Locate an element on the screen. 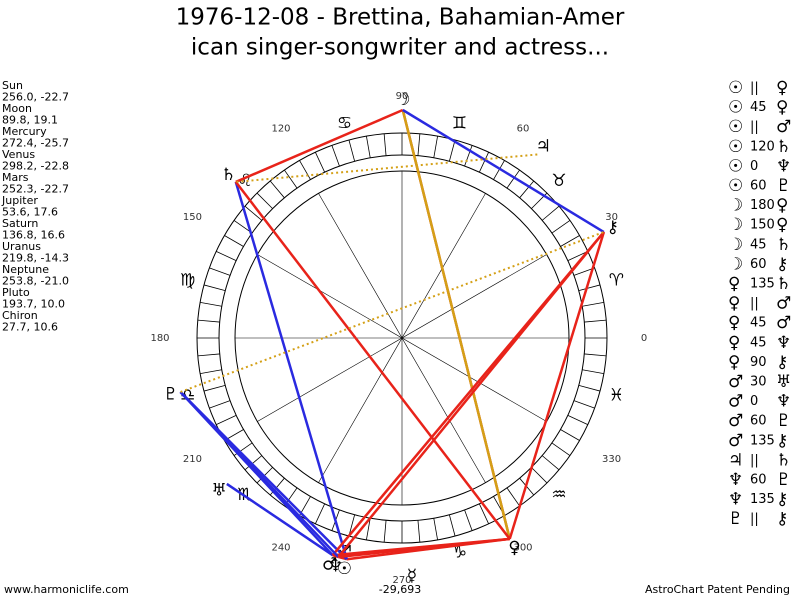  sign-glyph: ♉ is located at coordinates (558, 181).